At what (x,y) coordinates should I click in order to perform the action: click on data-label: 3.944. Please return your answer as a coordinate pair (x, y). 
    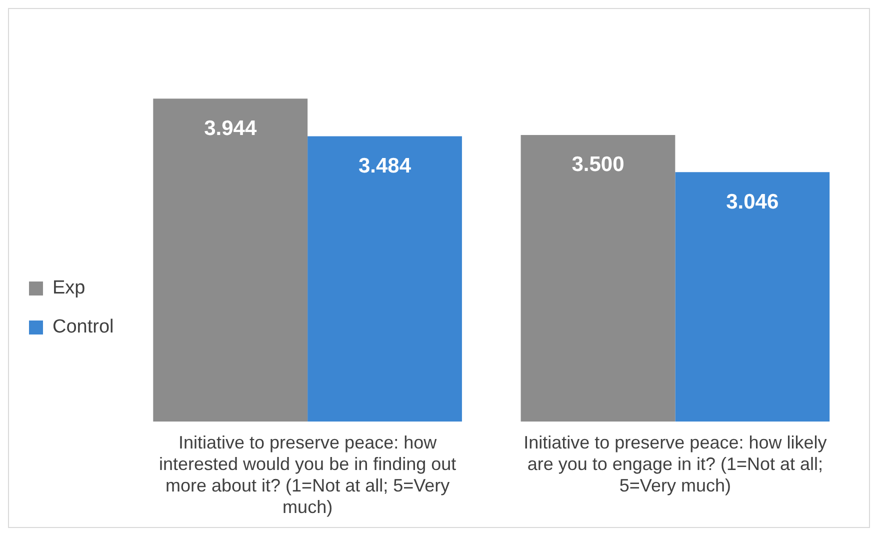
    Looking at the image, I should click on (230, 128).